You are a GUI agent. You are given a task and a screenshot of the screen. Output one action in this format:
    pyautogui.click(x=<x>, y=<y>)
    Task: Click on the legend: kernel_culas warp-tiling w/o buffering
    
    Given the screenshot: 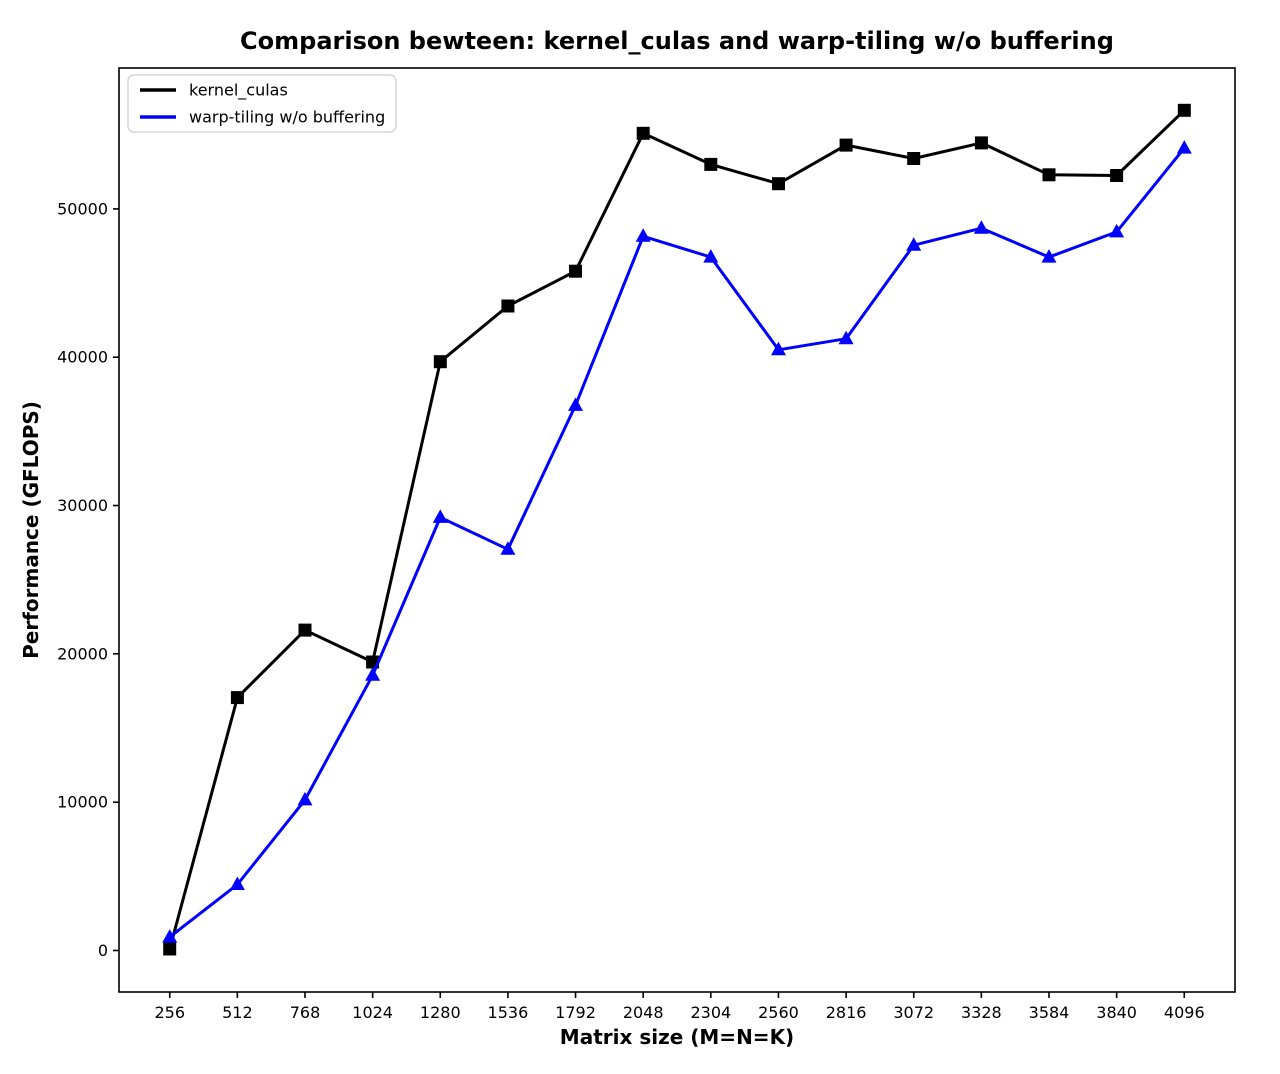 What is the action you would take?
    pyautogui.click(x=262, y=103)
    